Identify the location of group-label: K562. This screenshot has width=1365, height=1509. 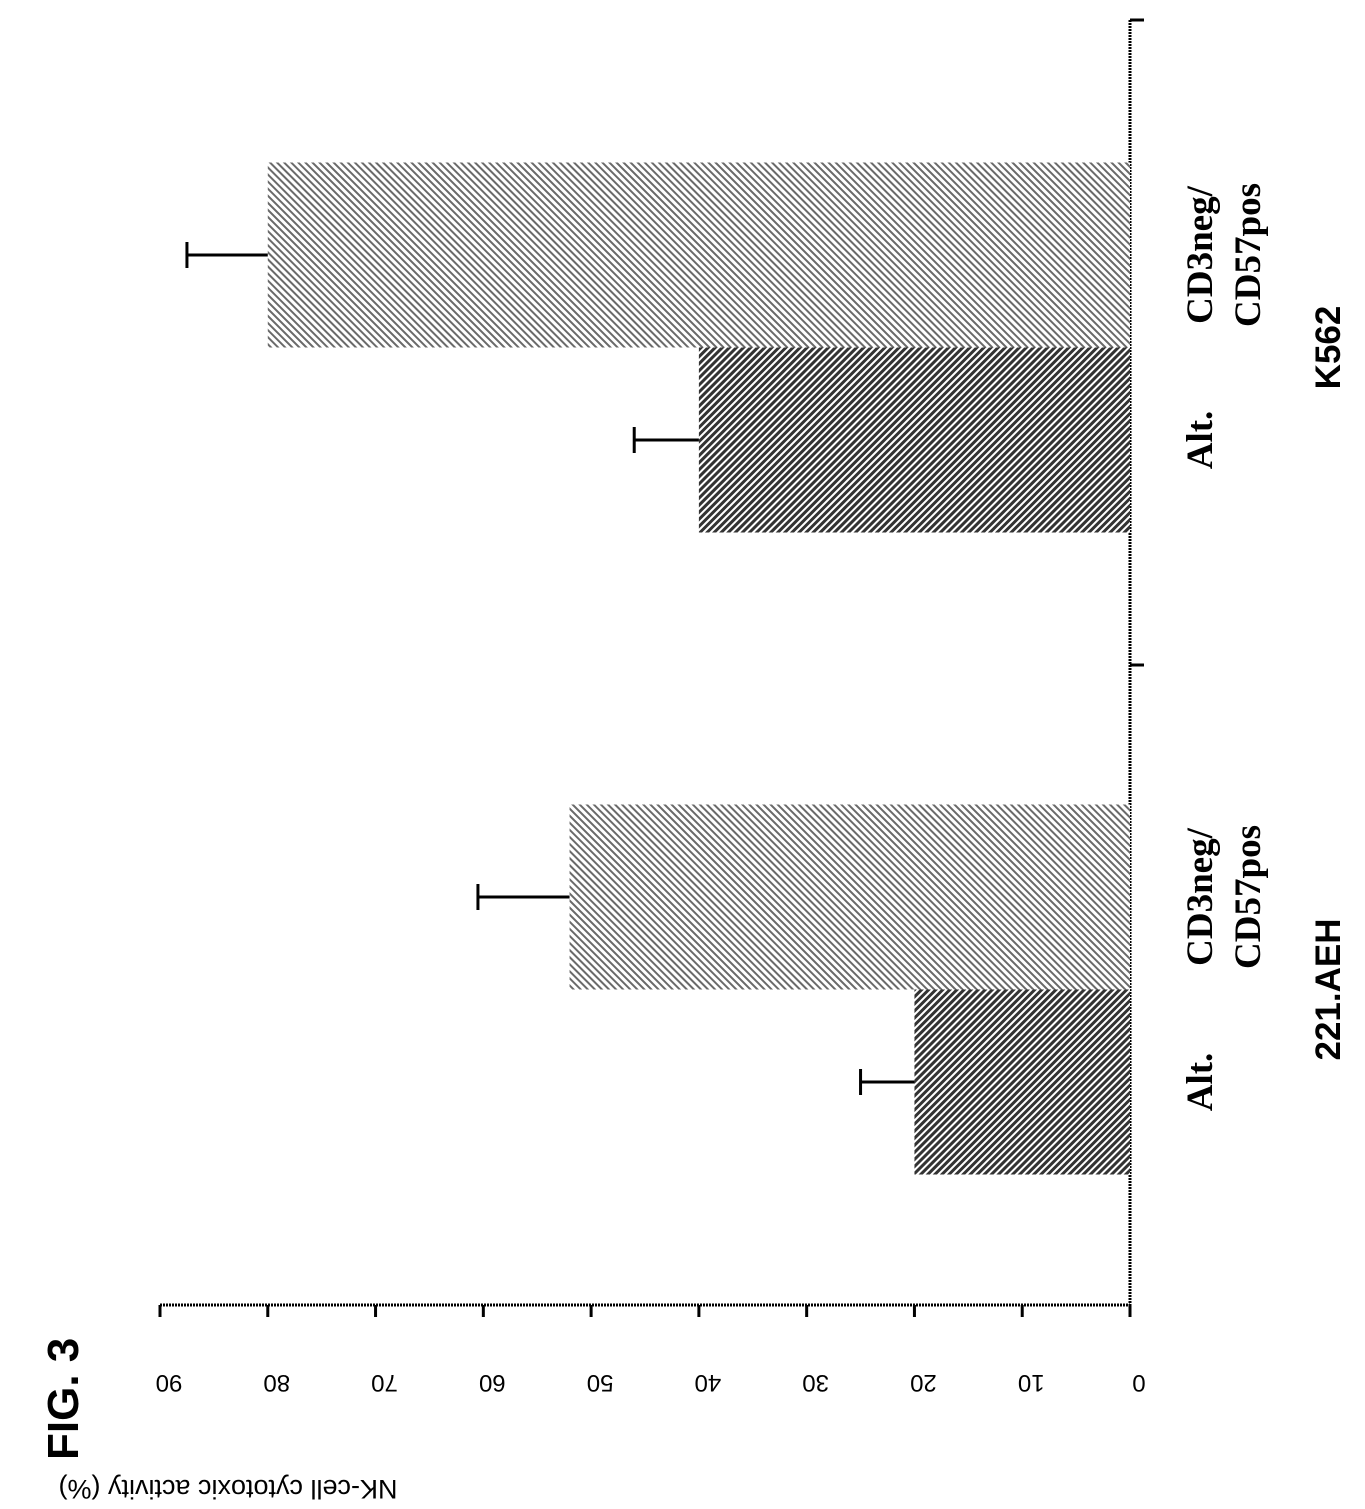
(1328, 348).